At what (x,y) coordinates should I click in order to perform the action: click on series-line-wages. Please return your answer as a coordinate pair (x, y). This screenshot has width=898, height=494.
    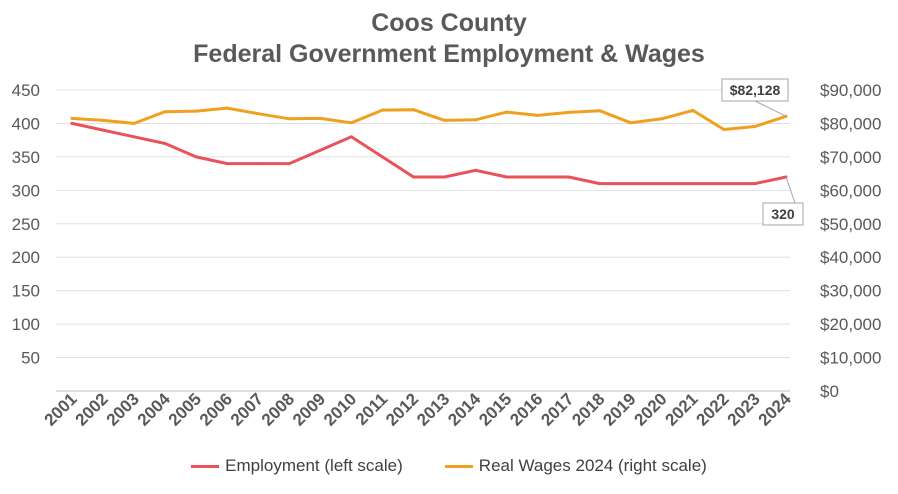
    Looking at the image, I should click on (429, 118).